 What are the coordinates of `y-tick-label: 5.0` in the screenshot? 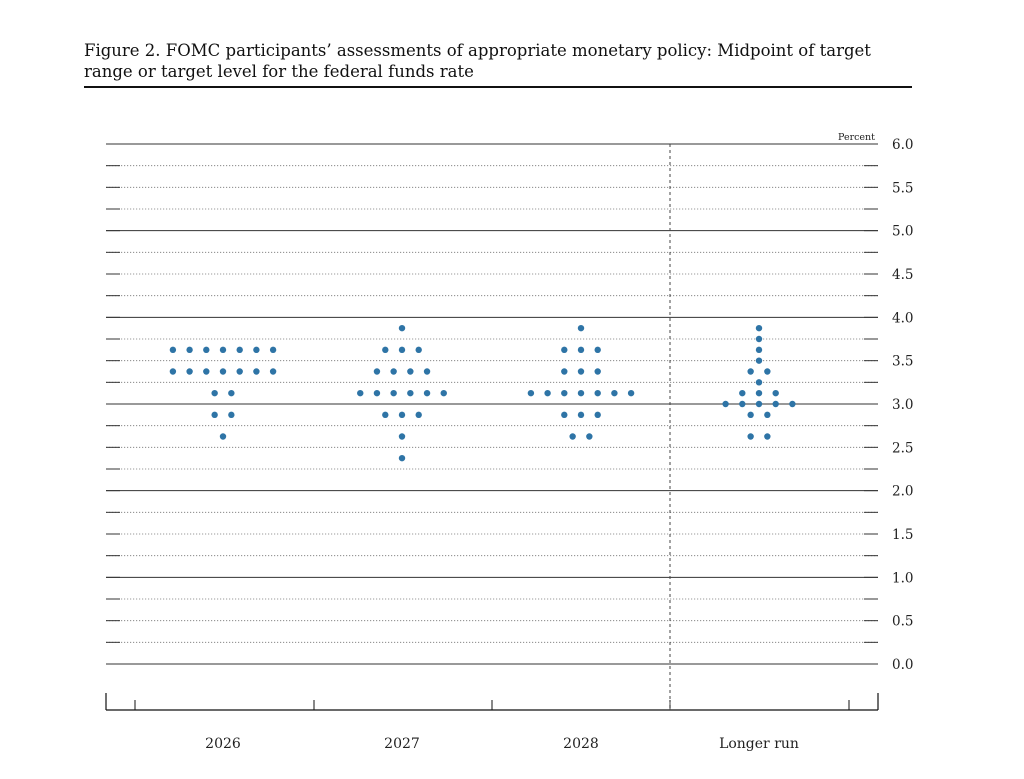 It's located at (902, 232).